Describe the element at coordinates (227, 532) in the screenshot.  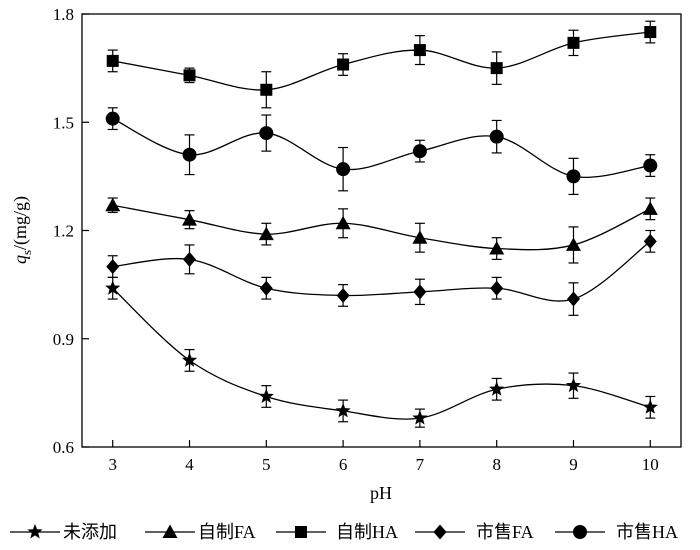
I see `legend-label: 自制FA` at that location.